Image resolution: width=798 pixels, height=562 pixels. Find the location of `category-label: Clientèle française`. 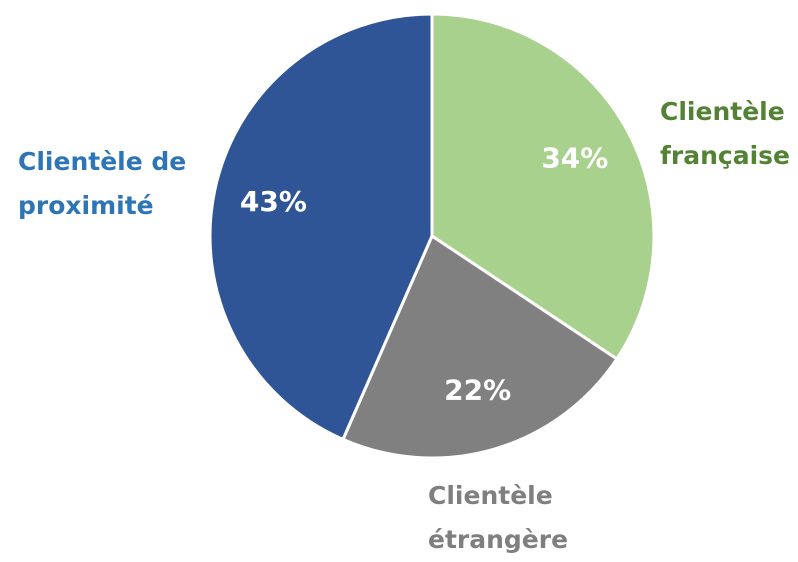

category-label: Clientèle française is located at coordinates (725, 133).